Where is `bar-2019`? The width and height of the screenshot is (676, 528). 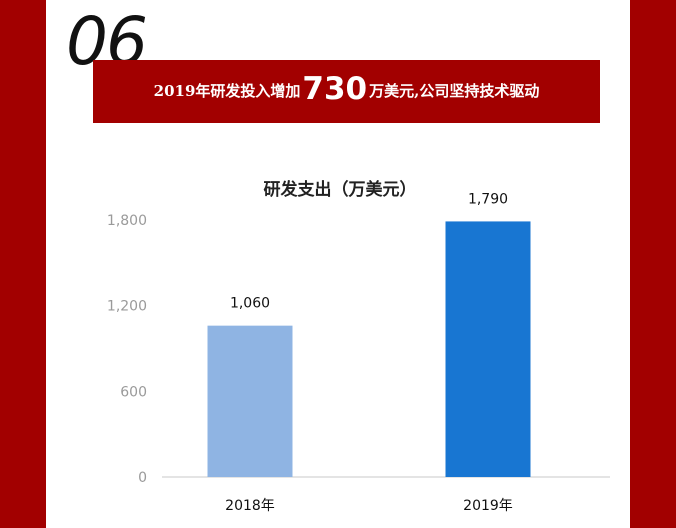
bar-2019 is located at coordinates (488, 349).